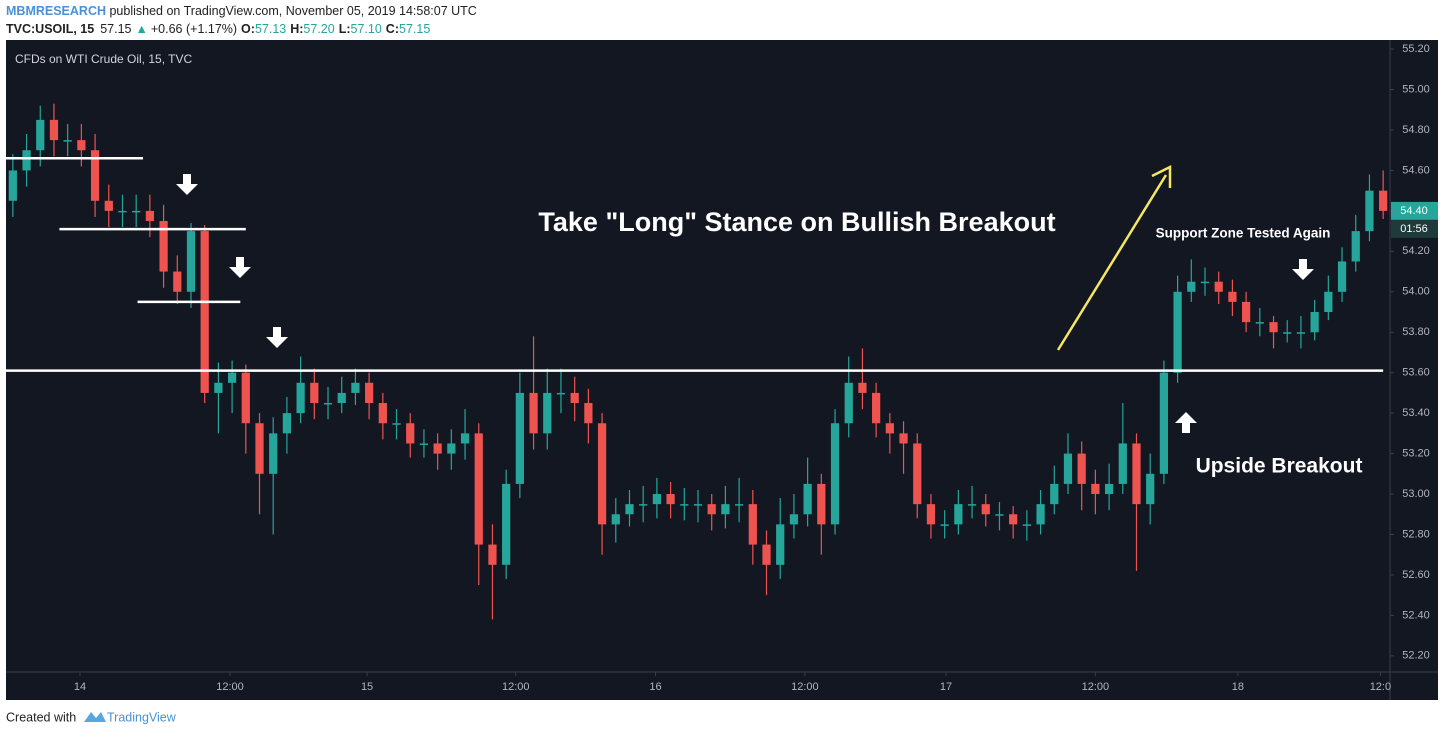  I want to click on symbol: TVC:USOIL, 15, so click(50, 29).